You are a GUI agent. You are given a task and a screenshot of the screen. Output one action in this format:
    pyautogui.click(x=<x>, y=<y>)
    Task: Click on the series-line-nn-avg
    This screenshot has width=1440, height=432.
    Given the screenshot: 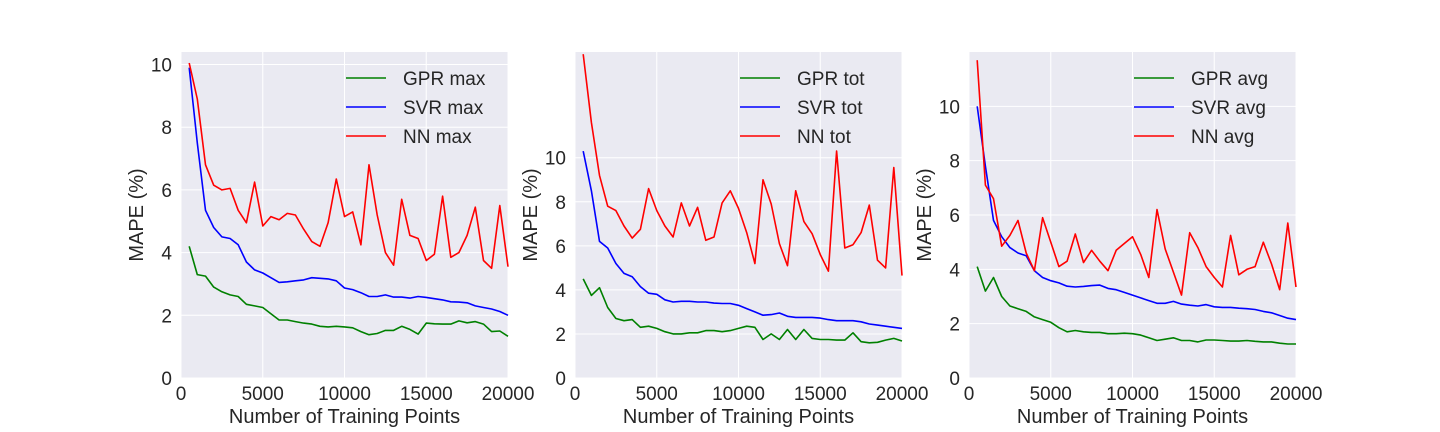 What is the action you would take?
    pyautogui.click(x=1136, y=178)
    